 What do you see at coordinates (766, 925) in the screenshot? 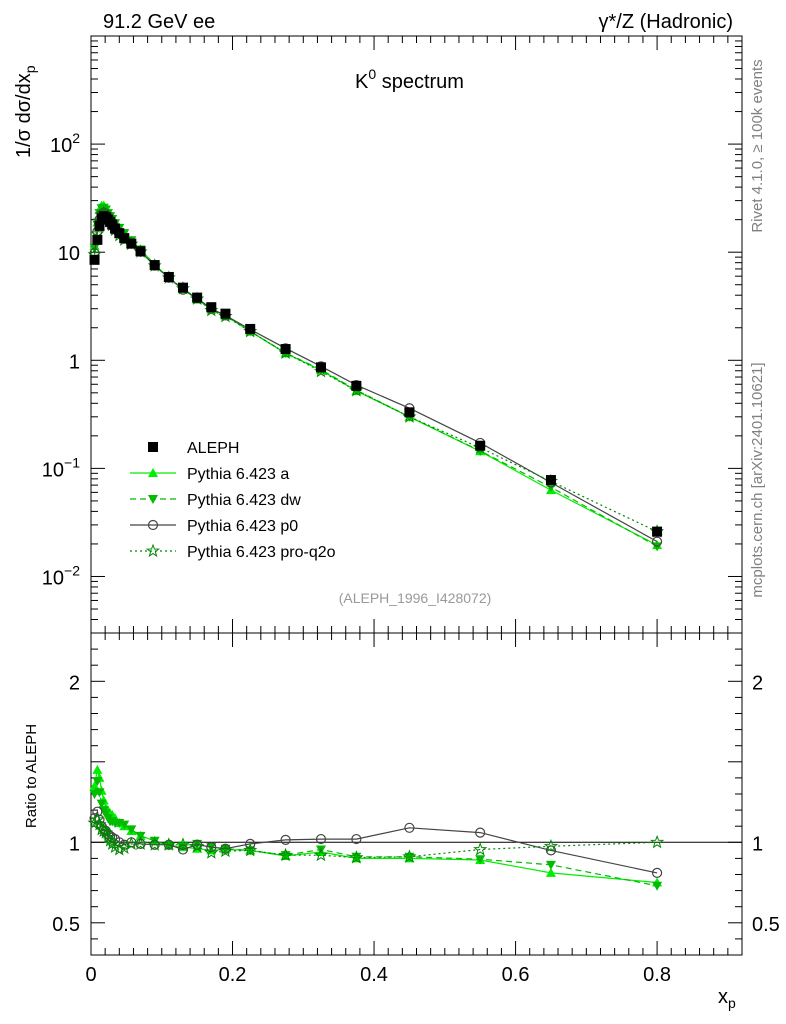
I see `ratio-y-tick-label-right: 0.5` at bounding box center [766, 925].